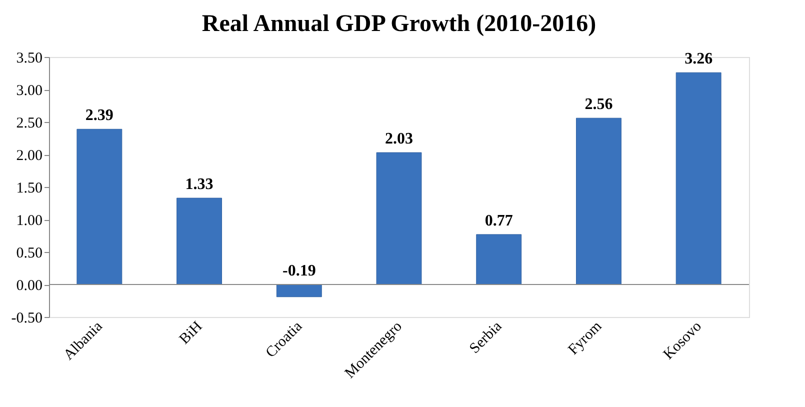  Describe the element at coordinates (29, 188) in the screenshot. I see `y-tick-label: 1.50` at that location.